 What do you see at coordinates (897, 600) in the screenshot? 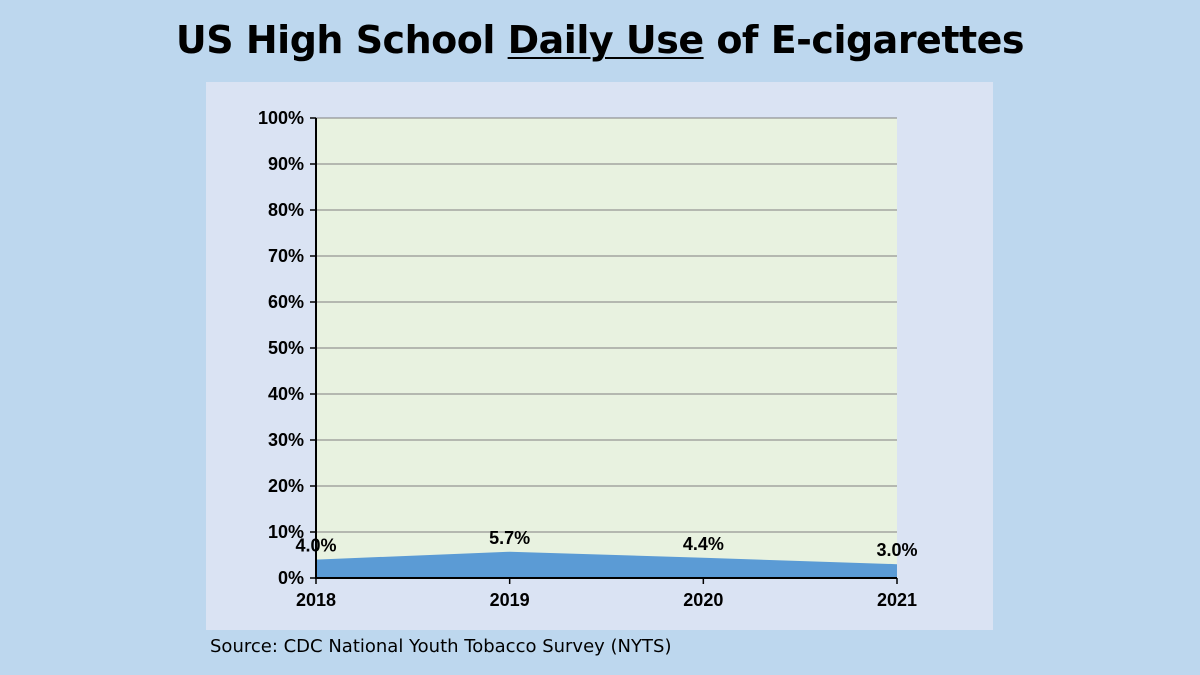
I see `x-tick-label: 2021` at bounding box center [897, 600].